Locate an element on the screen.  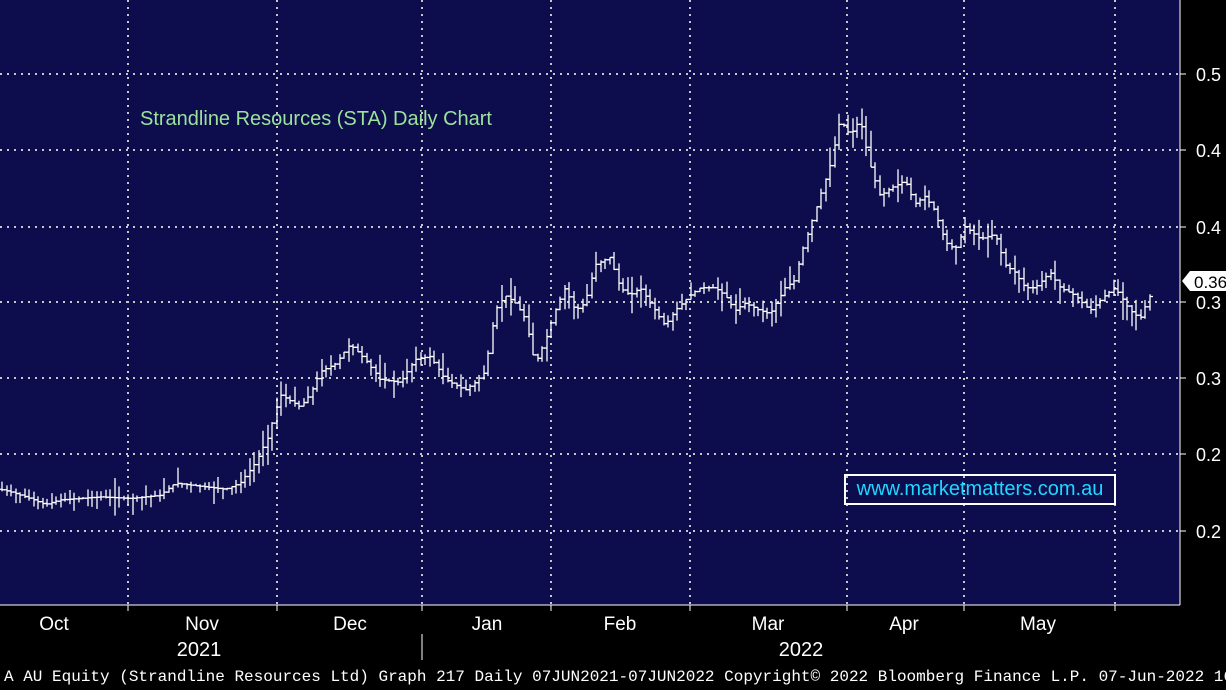
x-tick-label: Nov is located at coordinates (202, 624).